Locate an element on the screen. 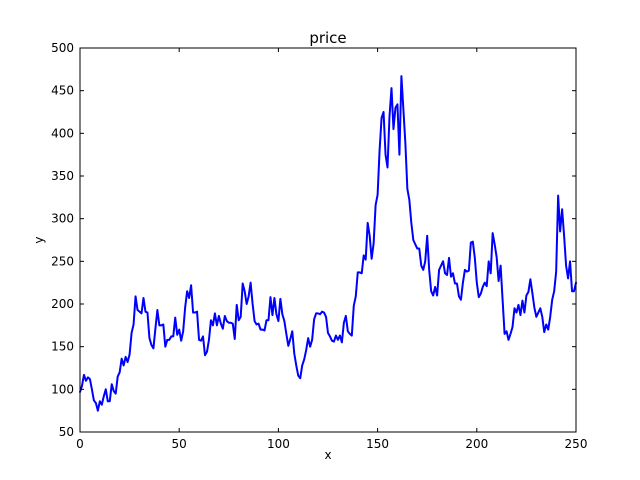  y-axis-label: y is located at coordinates (39, 239).